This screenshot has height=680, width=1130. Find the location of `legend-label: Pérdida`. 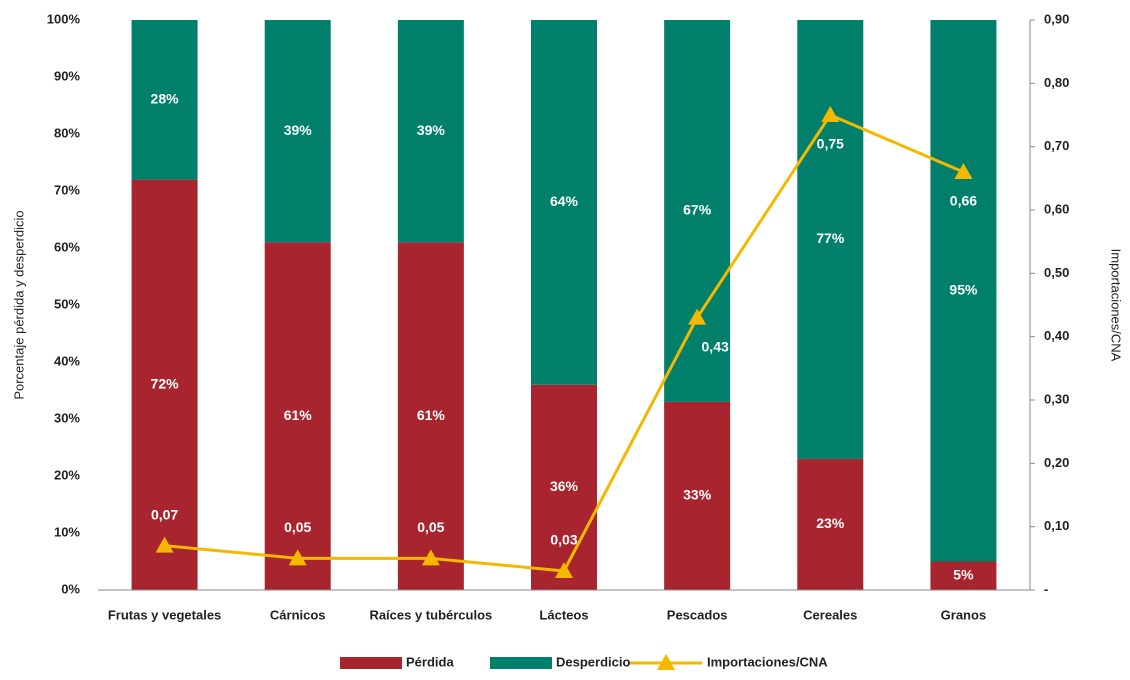

legend-label: Pérdida is located at coordinates (430, 661).